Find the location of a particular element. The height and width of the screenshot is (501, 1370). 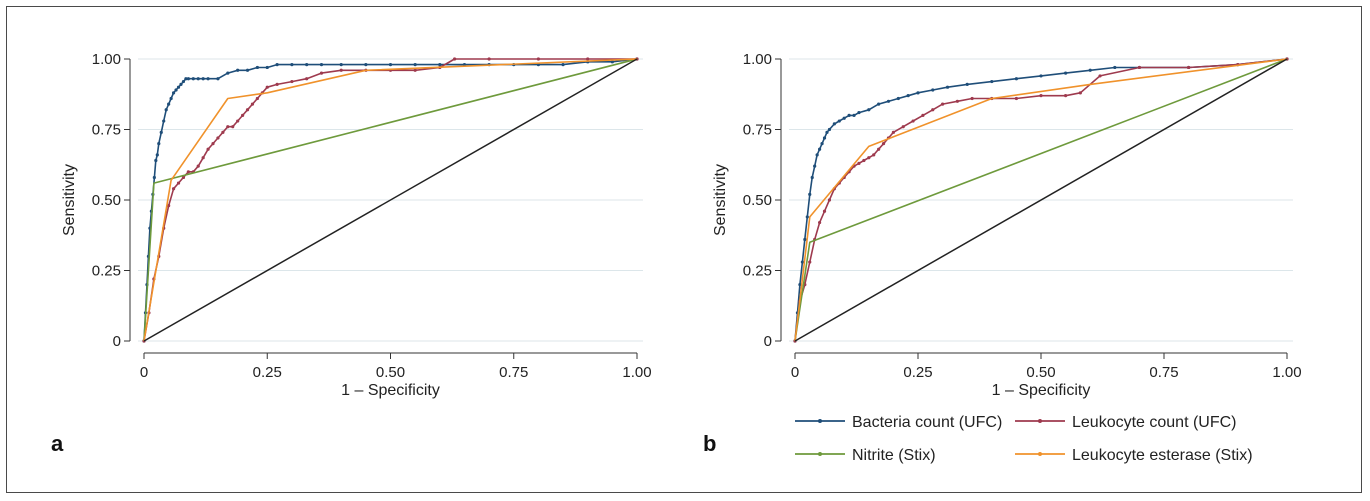

legend-marker-nitrite is located at coordinates (820, 454).